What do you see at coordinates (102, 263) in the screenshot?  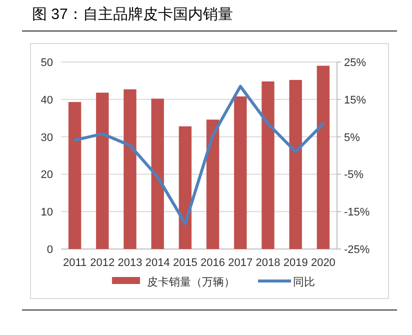 I see `x-tick-label: 2012` at bounding box center [102, 263].